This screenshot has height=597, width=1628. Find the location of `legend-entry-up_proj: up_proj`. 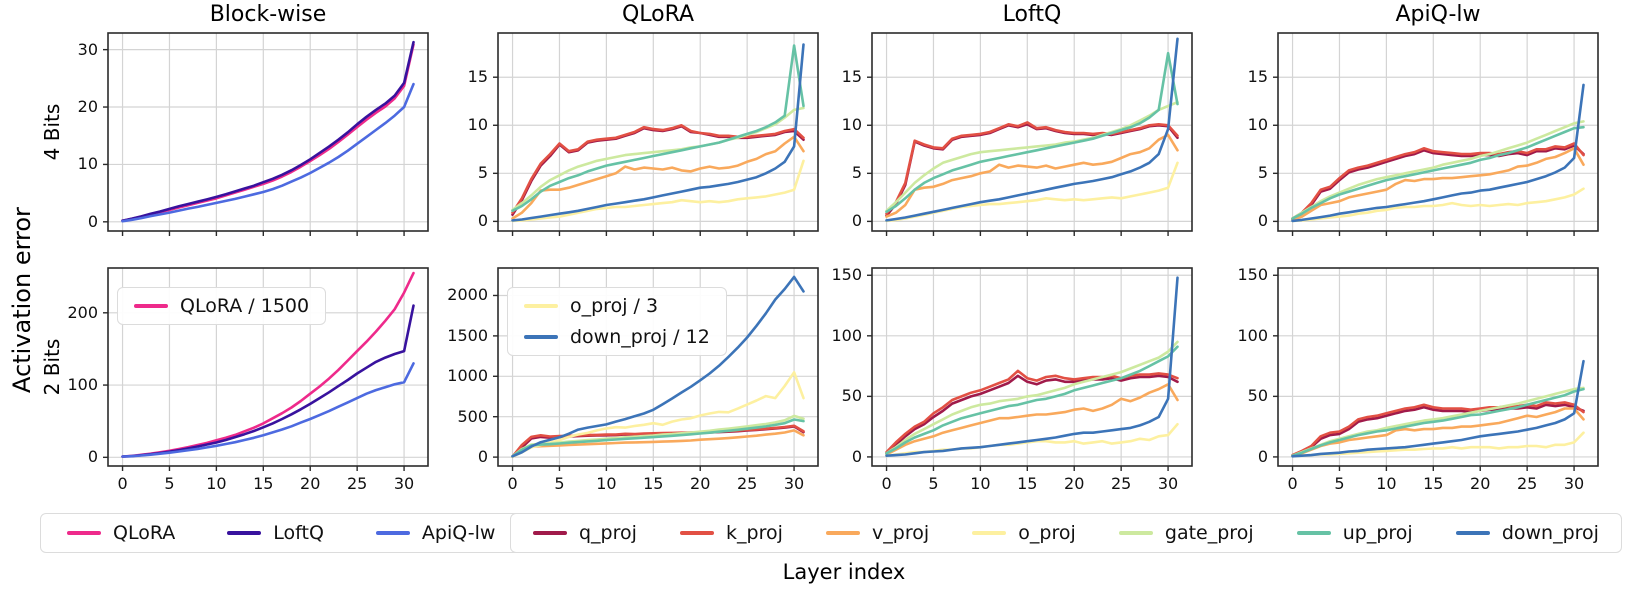

legend-entry-up_proj: up_proj is located at coordinates (1354, 533).